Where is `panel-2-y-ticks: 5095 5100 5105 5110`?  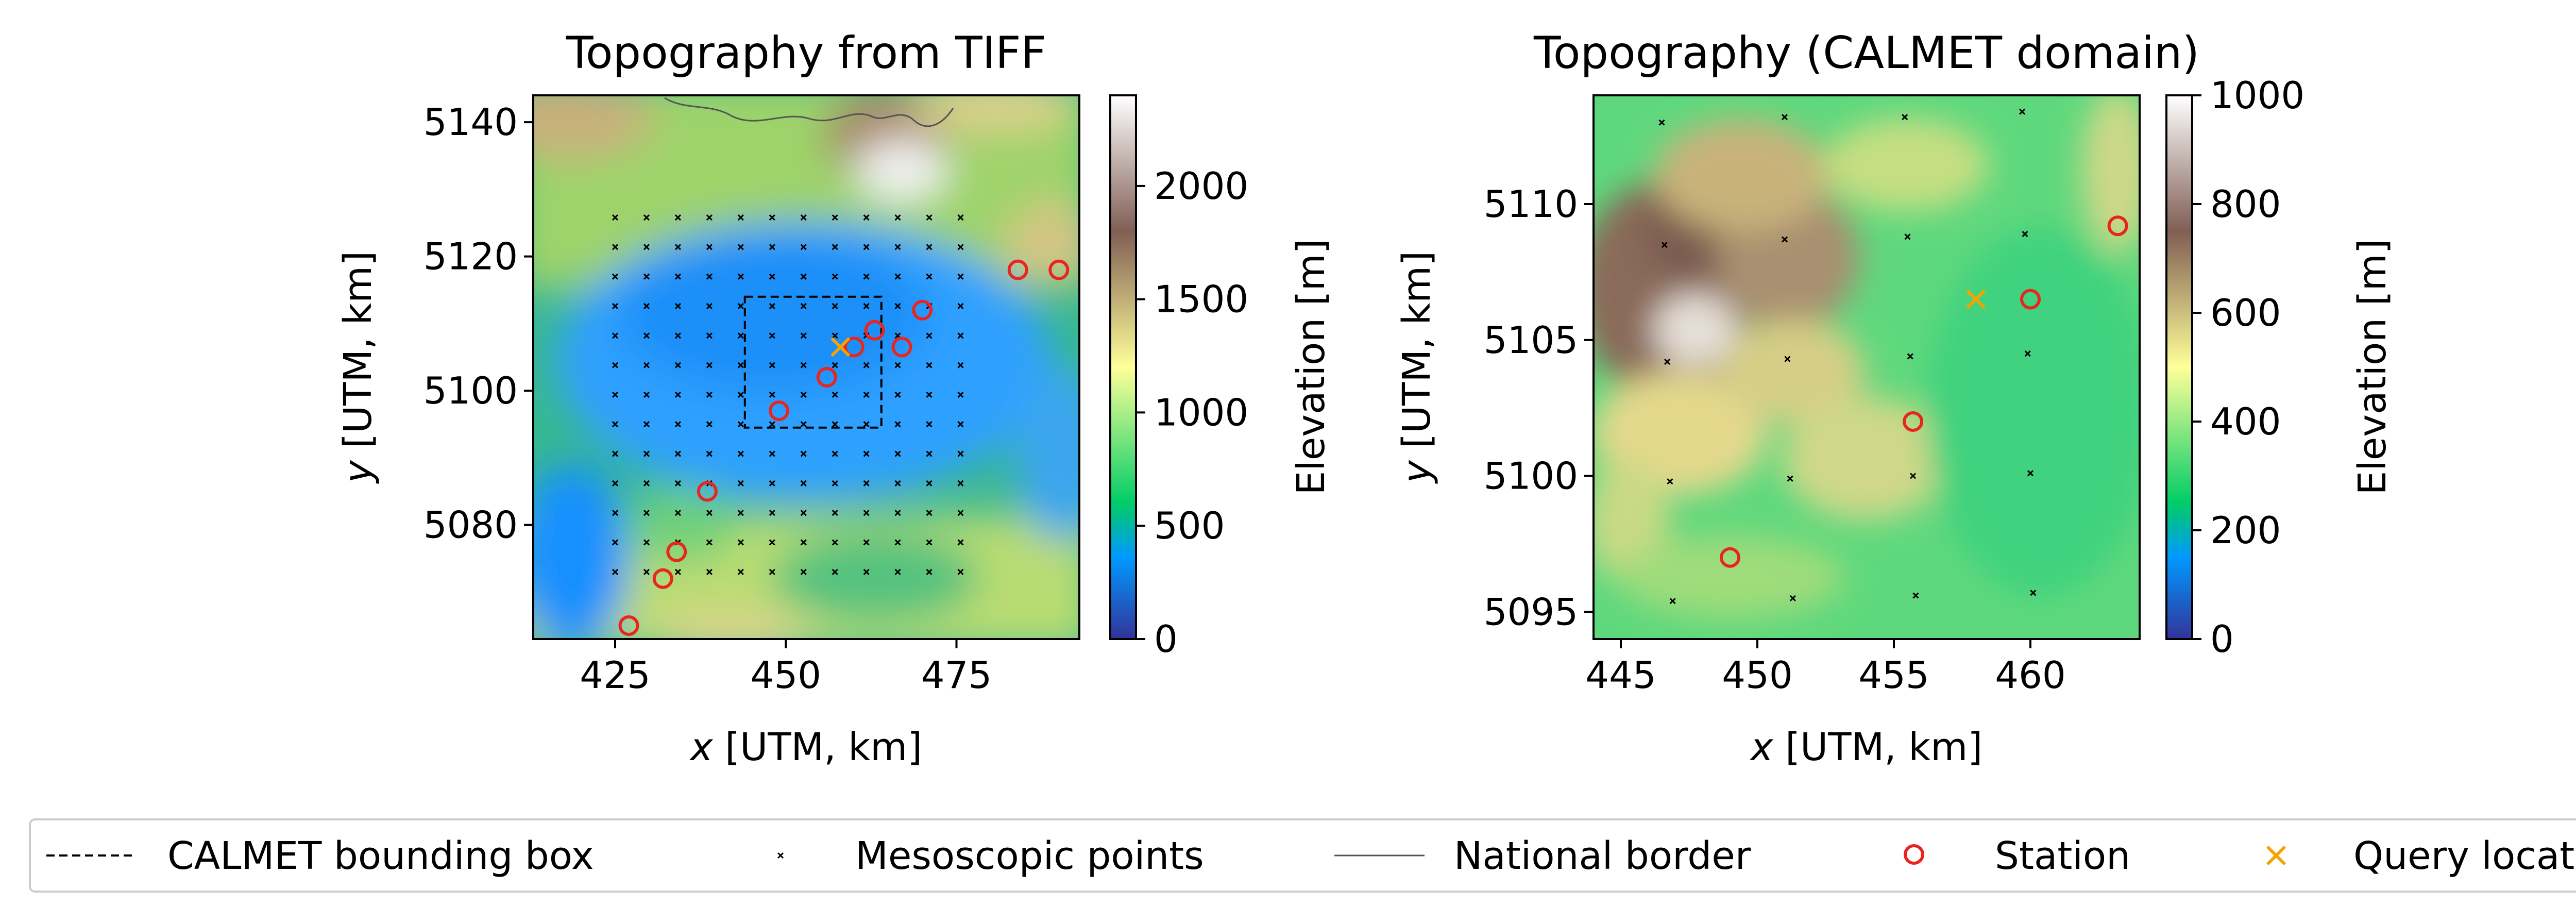
panel-2-y-ticks: 5095 5100 5105 5110 is located at coordinates (1539, 407).